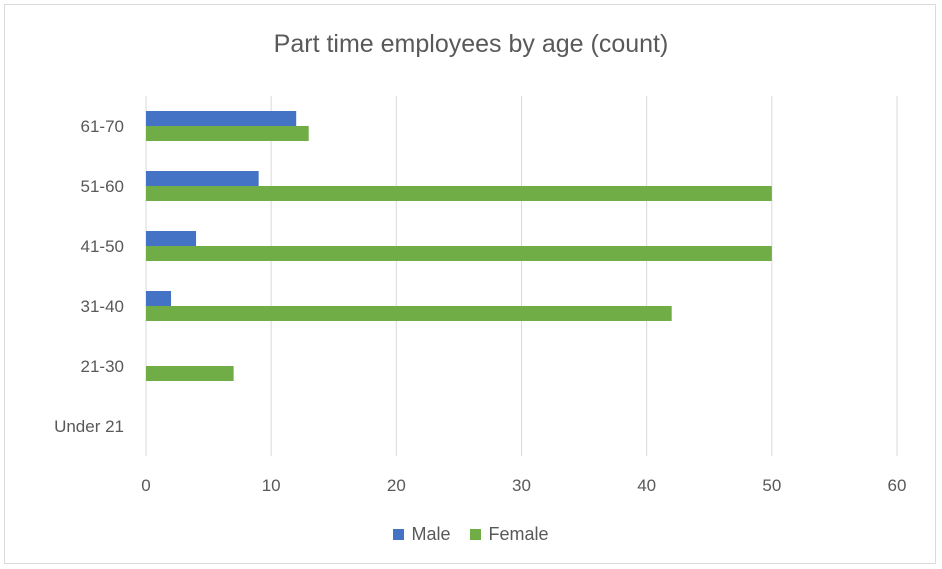 This screenshot has height=569, width=942. I want to click on y-tick-label-4: 51-60, so click(102, 186).